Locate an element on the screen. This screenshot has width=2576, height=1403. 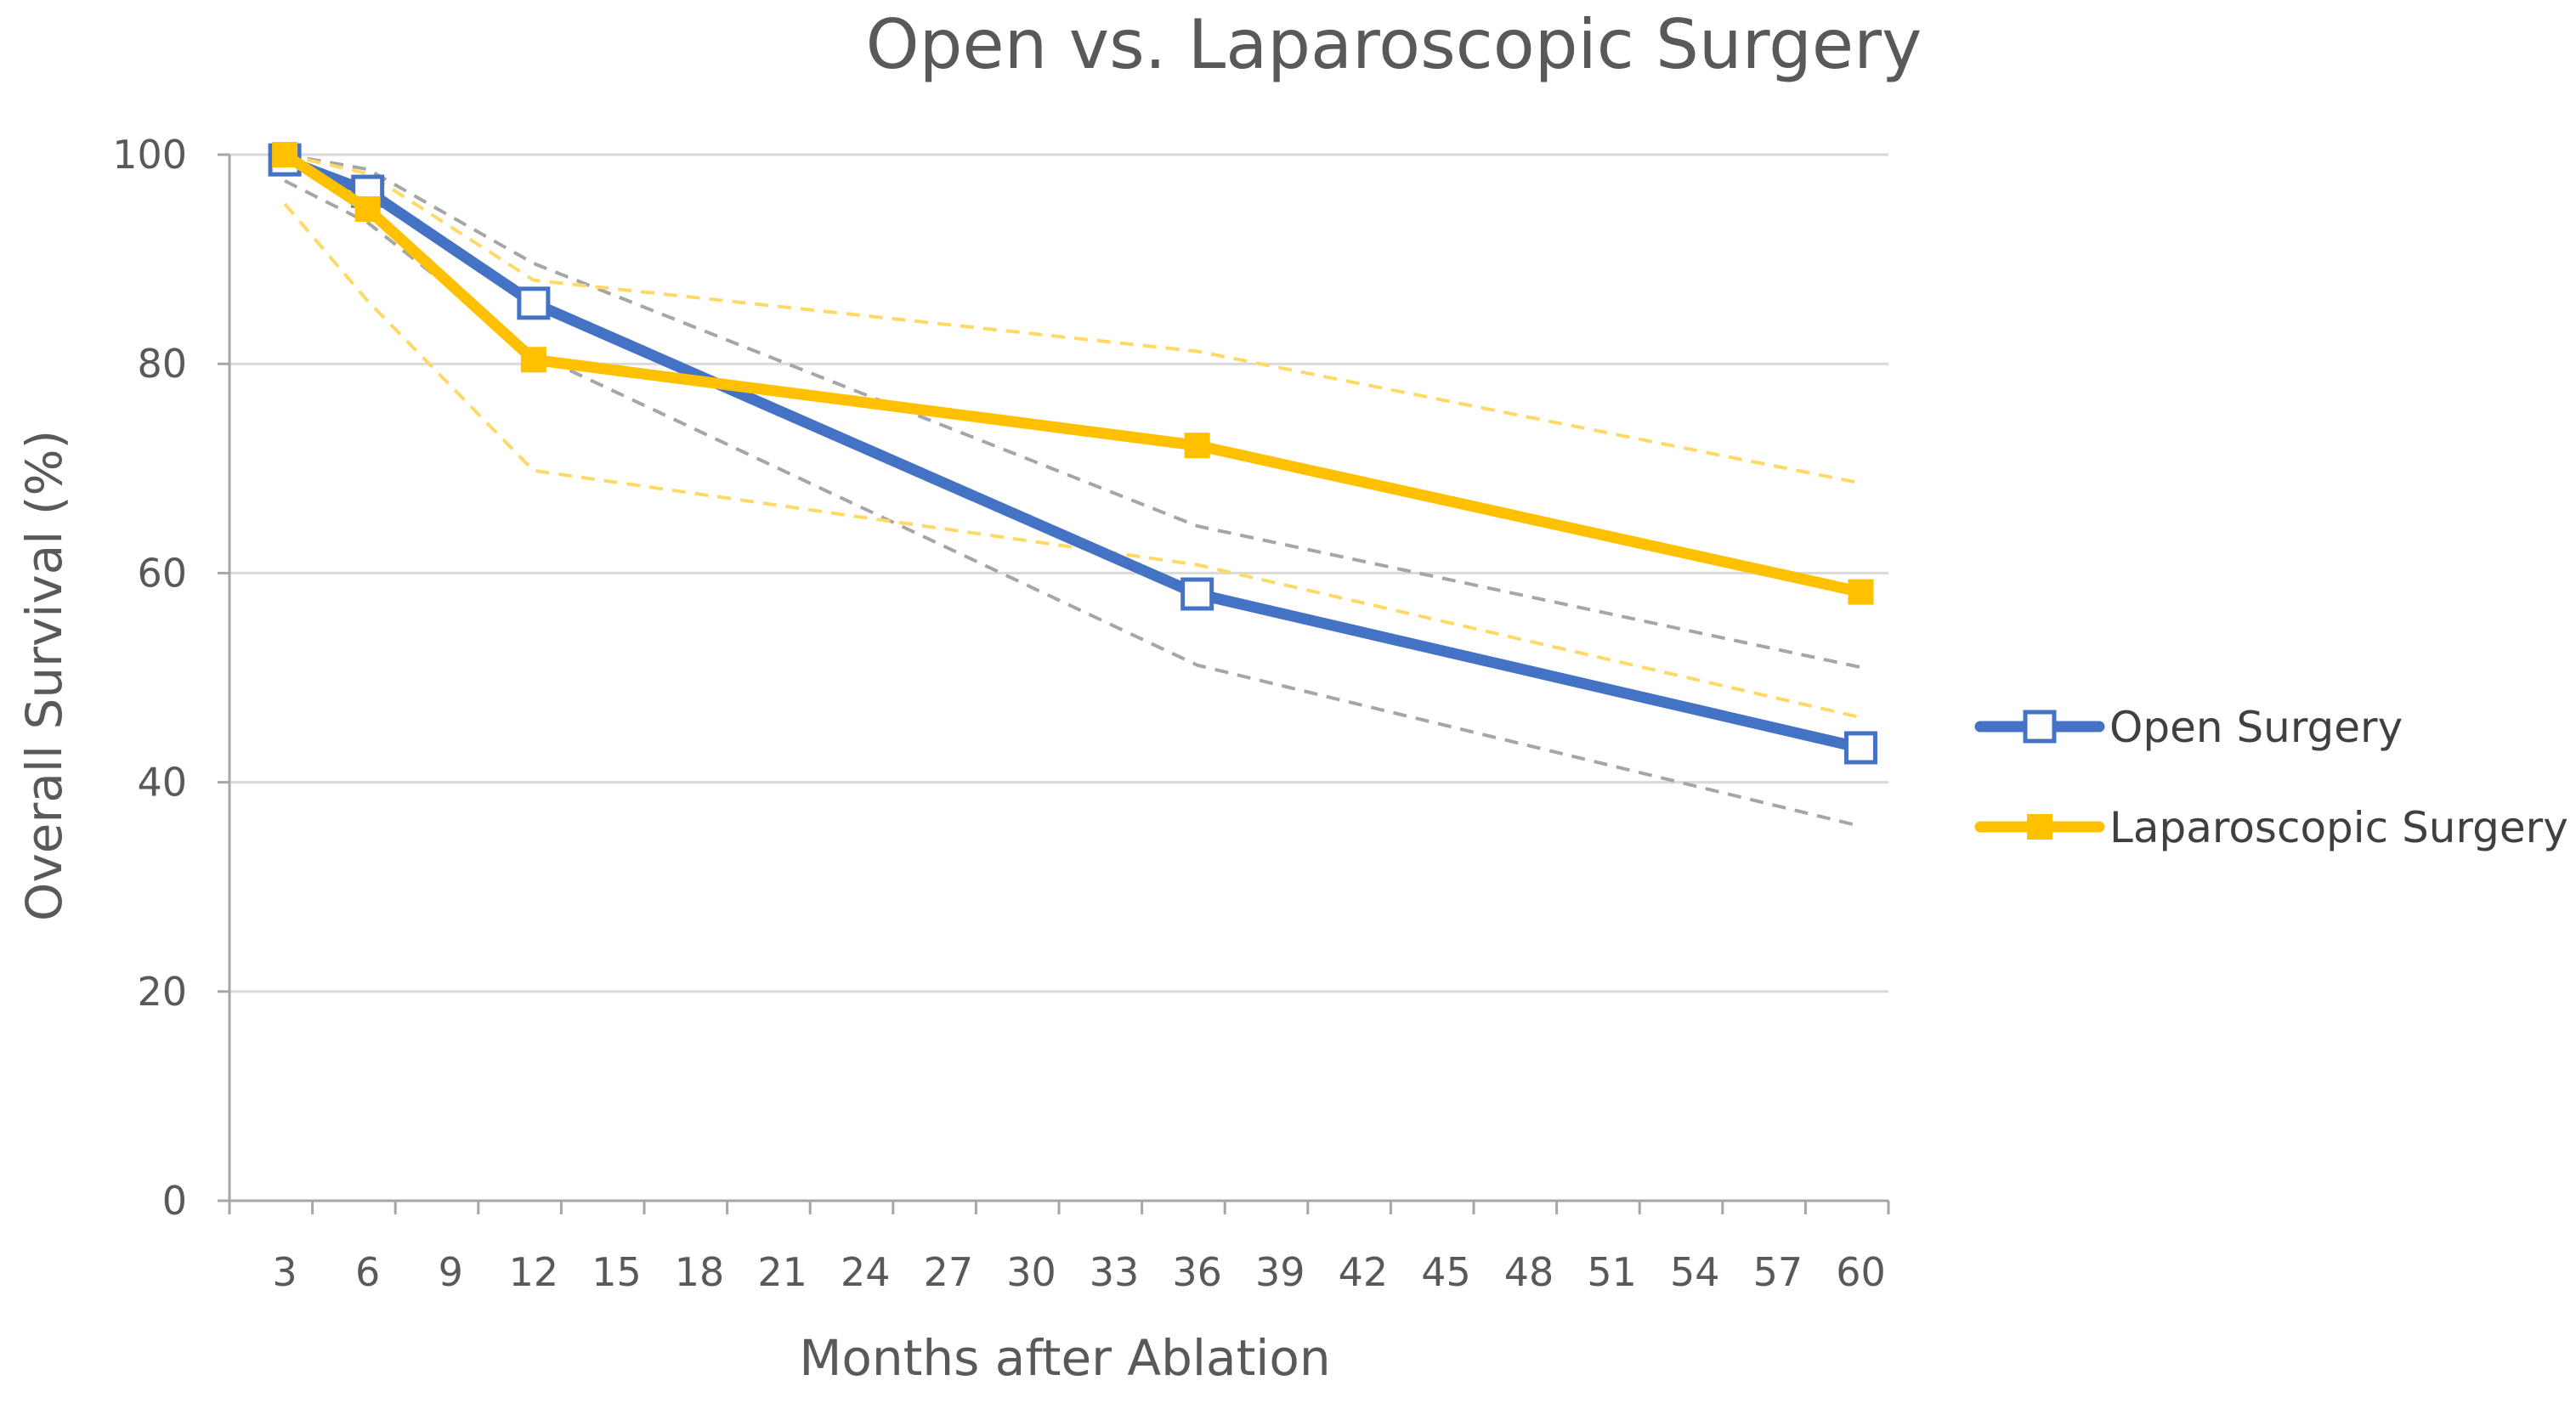
x-tick-label-54: 54 is located at coordinates (1695, 1272).